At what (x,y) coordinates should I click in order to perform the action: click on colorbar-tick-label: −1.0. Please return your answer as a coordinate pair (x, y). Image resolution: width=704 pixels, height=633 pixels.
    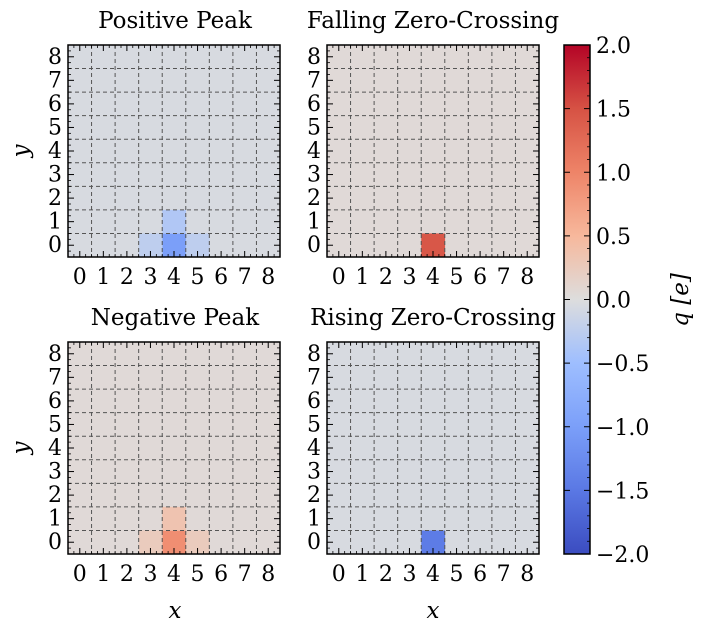
    Looking at the image, I should click on (622, 428).